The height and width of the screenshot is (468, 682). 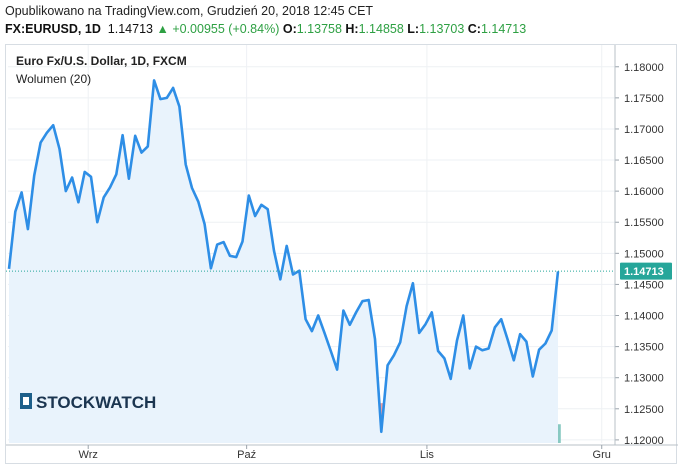 I want to click on y-tick-label: 1.17500, so click(x=644, y=99).